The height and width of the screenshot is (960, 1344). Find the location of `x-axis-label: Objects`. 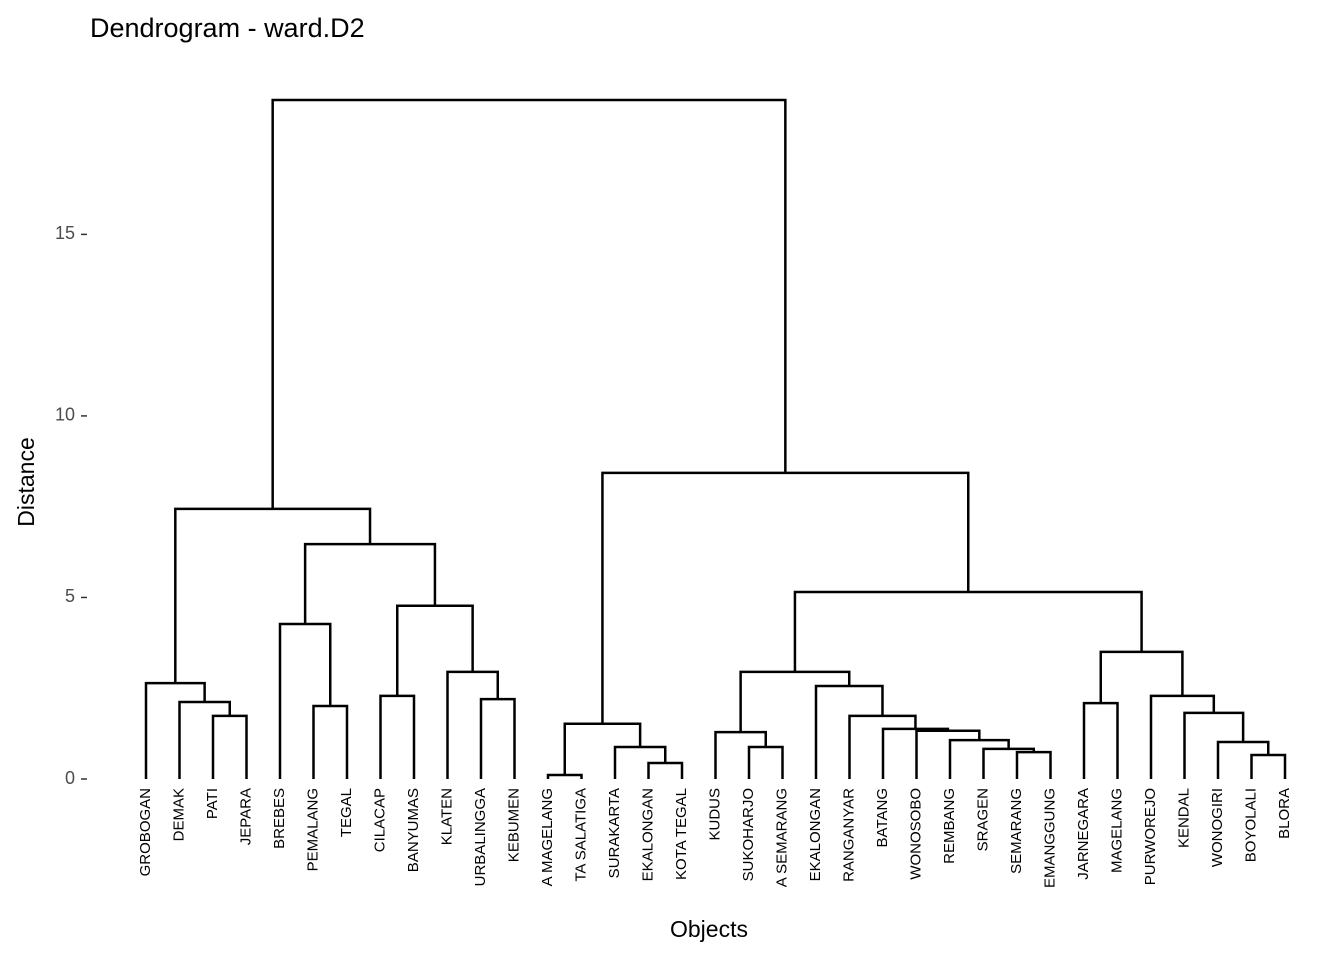

x-axis-label: Objects is located at coordinates (709, 929).